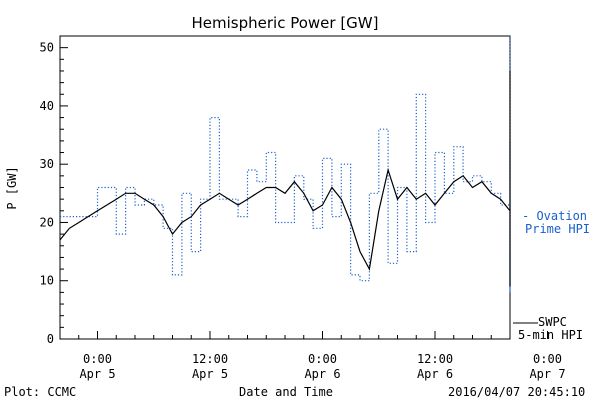 Image resolution: width=600 pixels, height=400 pixels. What do you see at coordinates (547, 374) in the screenshot?
I see `x-tick-date: Apr 7` at bounding box center [547, 374].